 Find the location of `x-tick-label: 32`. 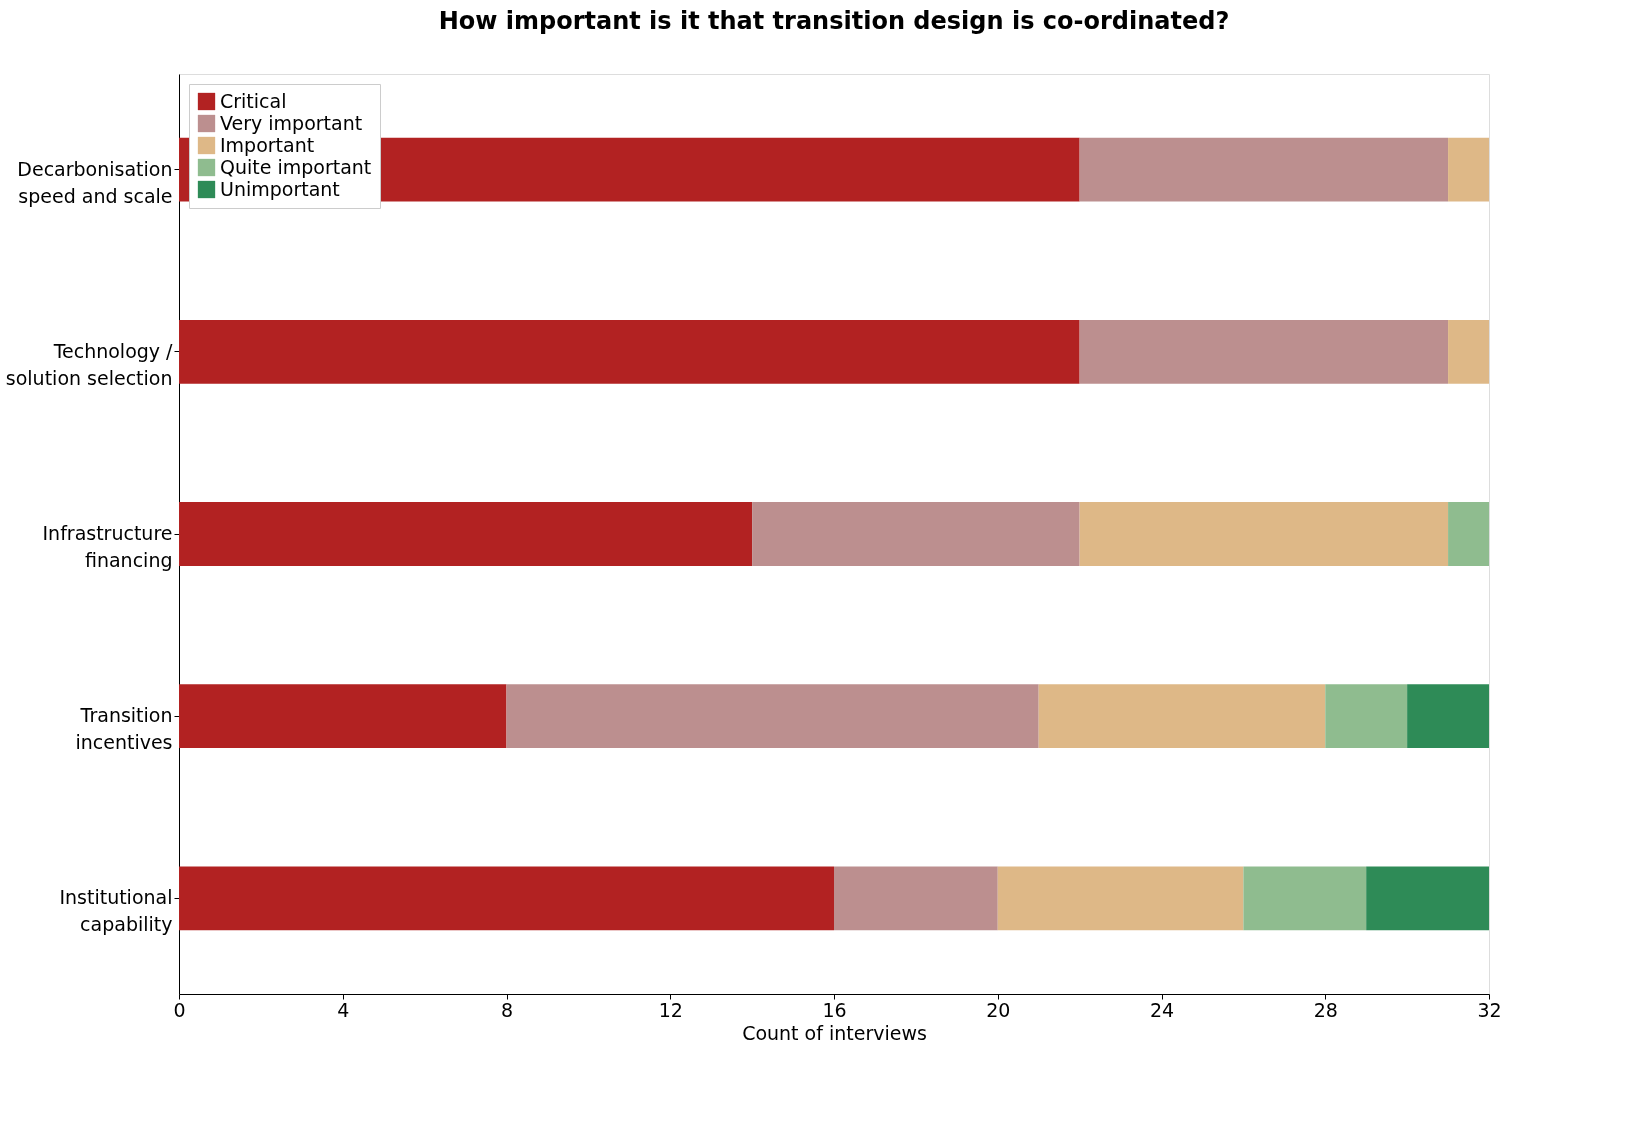

x-tick-label: 32 is located at coordinates (1489, 1009).